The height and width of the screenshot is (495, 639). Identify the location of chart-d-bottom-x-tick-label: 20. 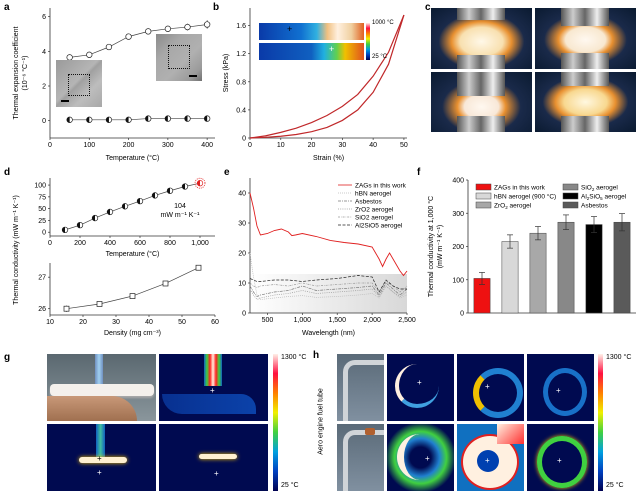
(83, 322).